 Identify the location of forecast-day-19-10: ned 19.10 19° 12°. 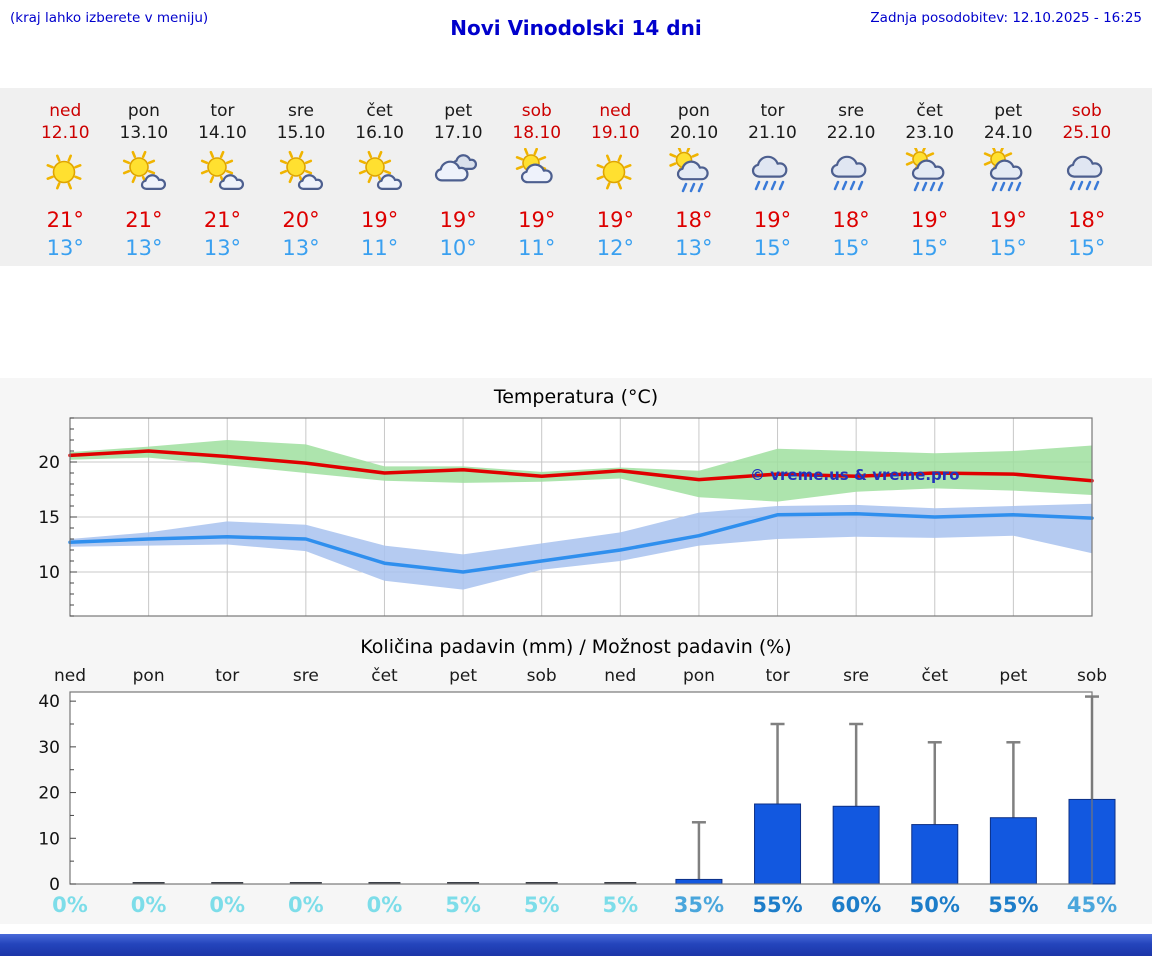
(615, 180).